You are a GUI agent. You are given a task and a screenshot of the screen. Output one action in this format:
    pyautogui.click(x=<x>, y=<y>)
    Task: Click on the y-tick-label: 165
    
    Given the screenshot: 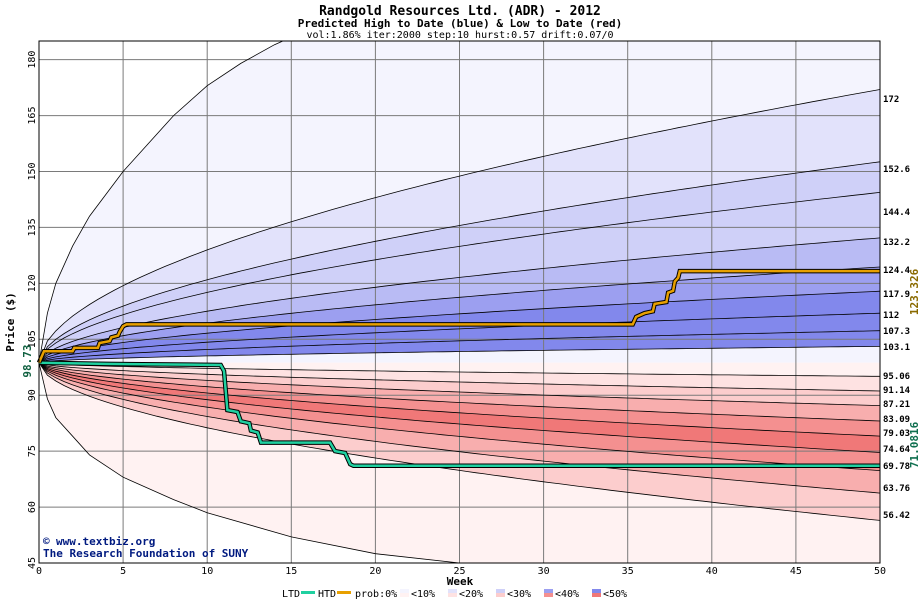 What is the action you would take?
    pyautogui.click(x=32, y=116)
    